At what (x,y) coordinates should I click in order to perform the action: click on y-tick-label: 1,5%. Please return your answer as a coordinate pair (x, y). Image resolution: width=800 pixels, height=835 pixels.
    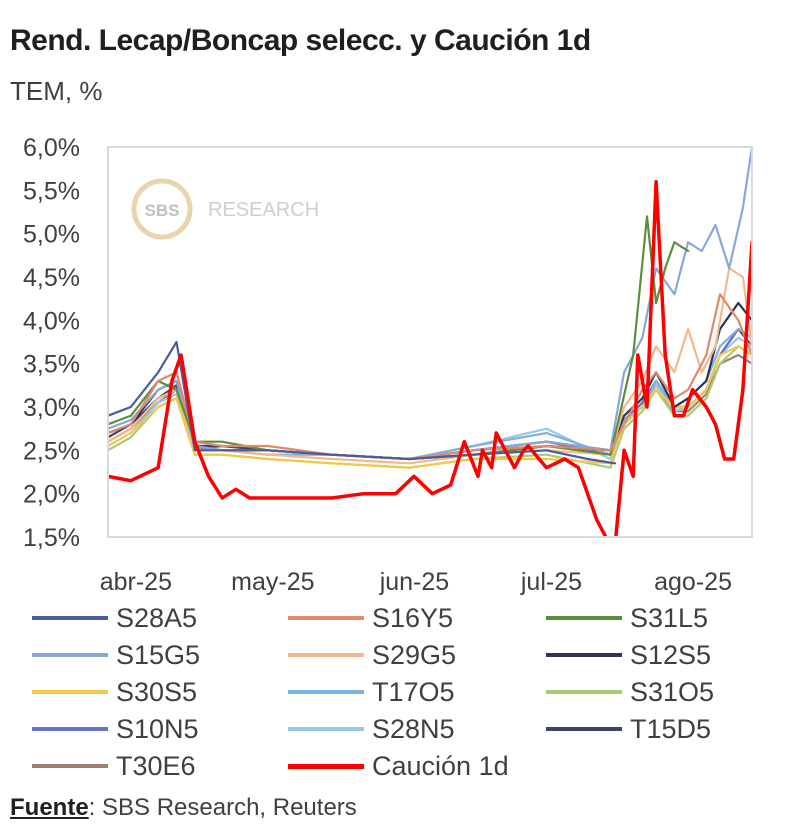
    Looking at the image, I should click on (51, 538).